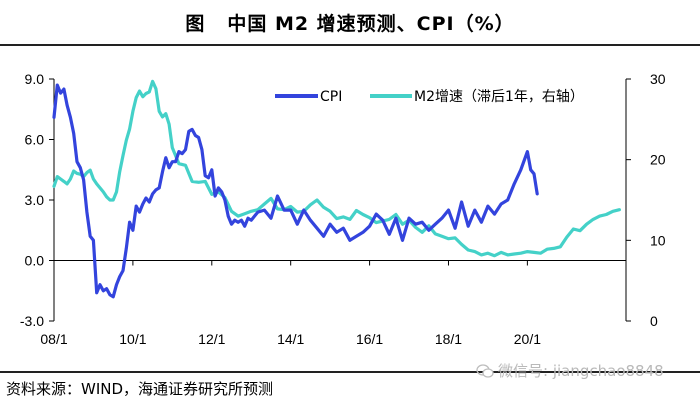 This screenshot has width=700, height=403. Describe the element at coordinates (140, 389) in the screenshot. I see `source-note: 资料来源：WIND，海通证券研究所预测` at that location.